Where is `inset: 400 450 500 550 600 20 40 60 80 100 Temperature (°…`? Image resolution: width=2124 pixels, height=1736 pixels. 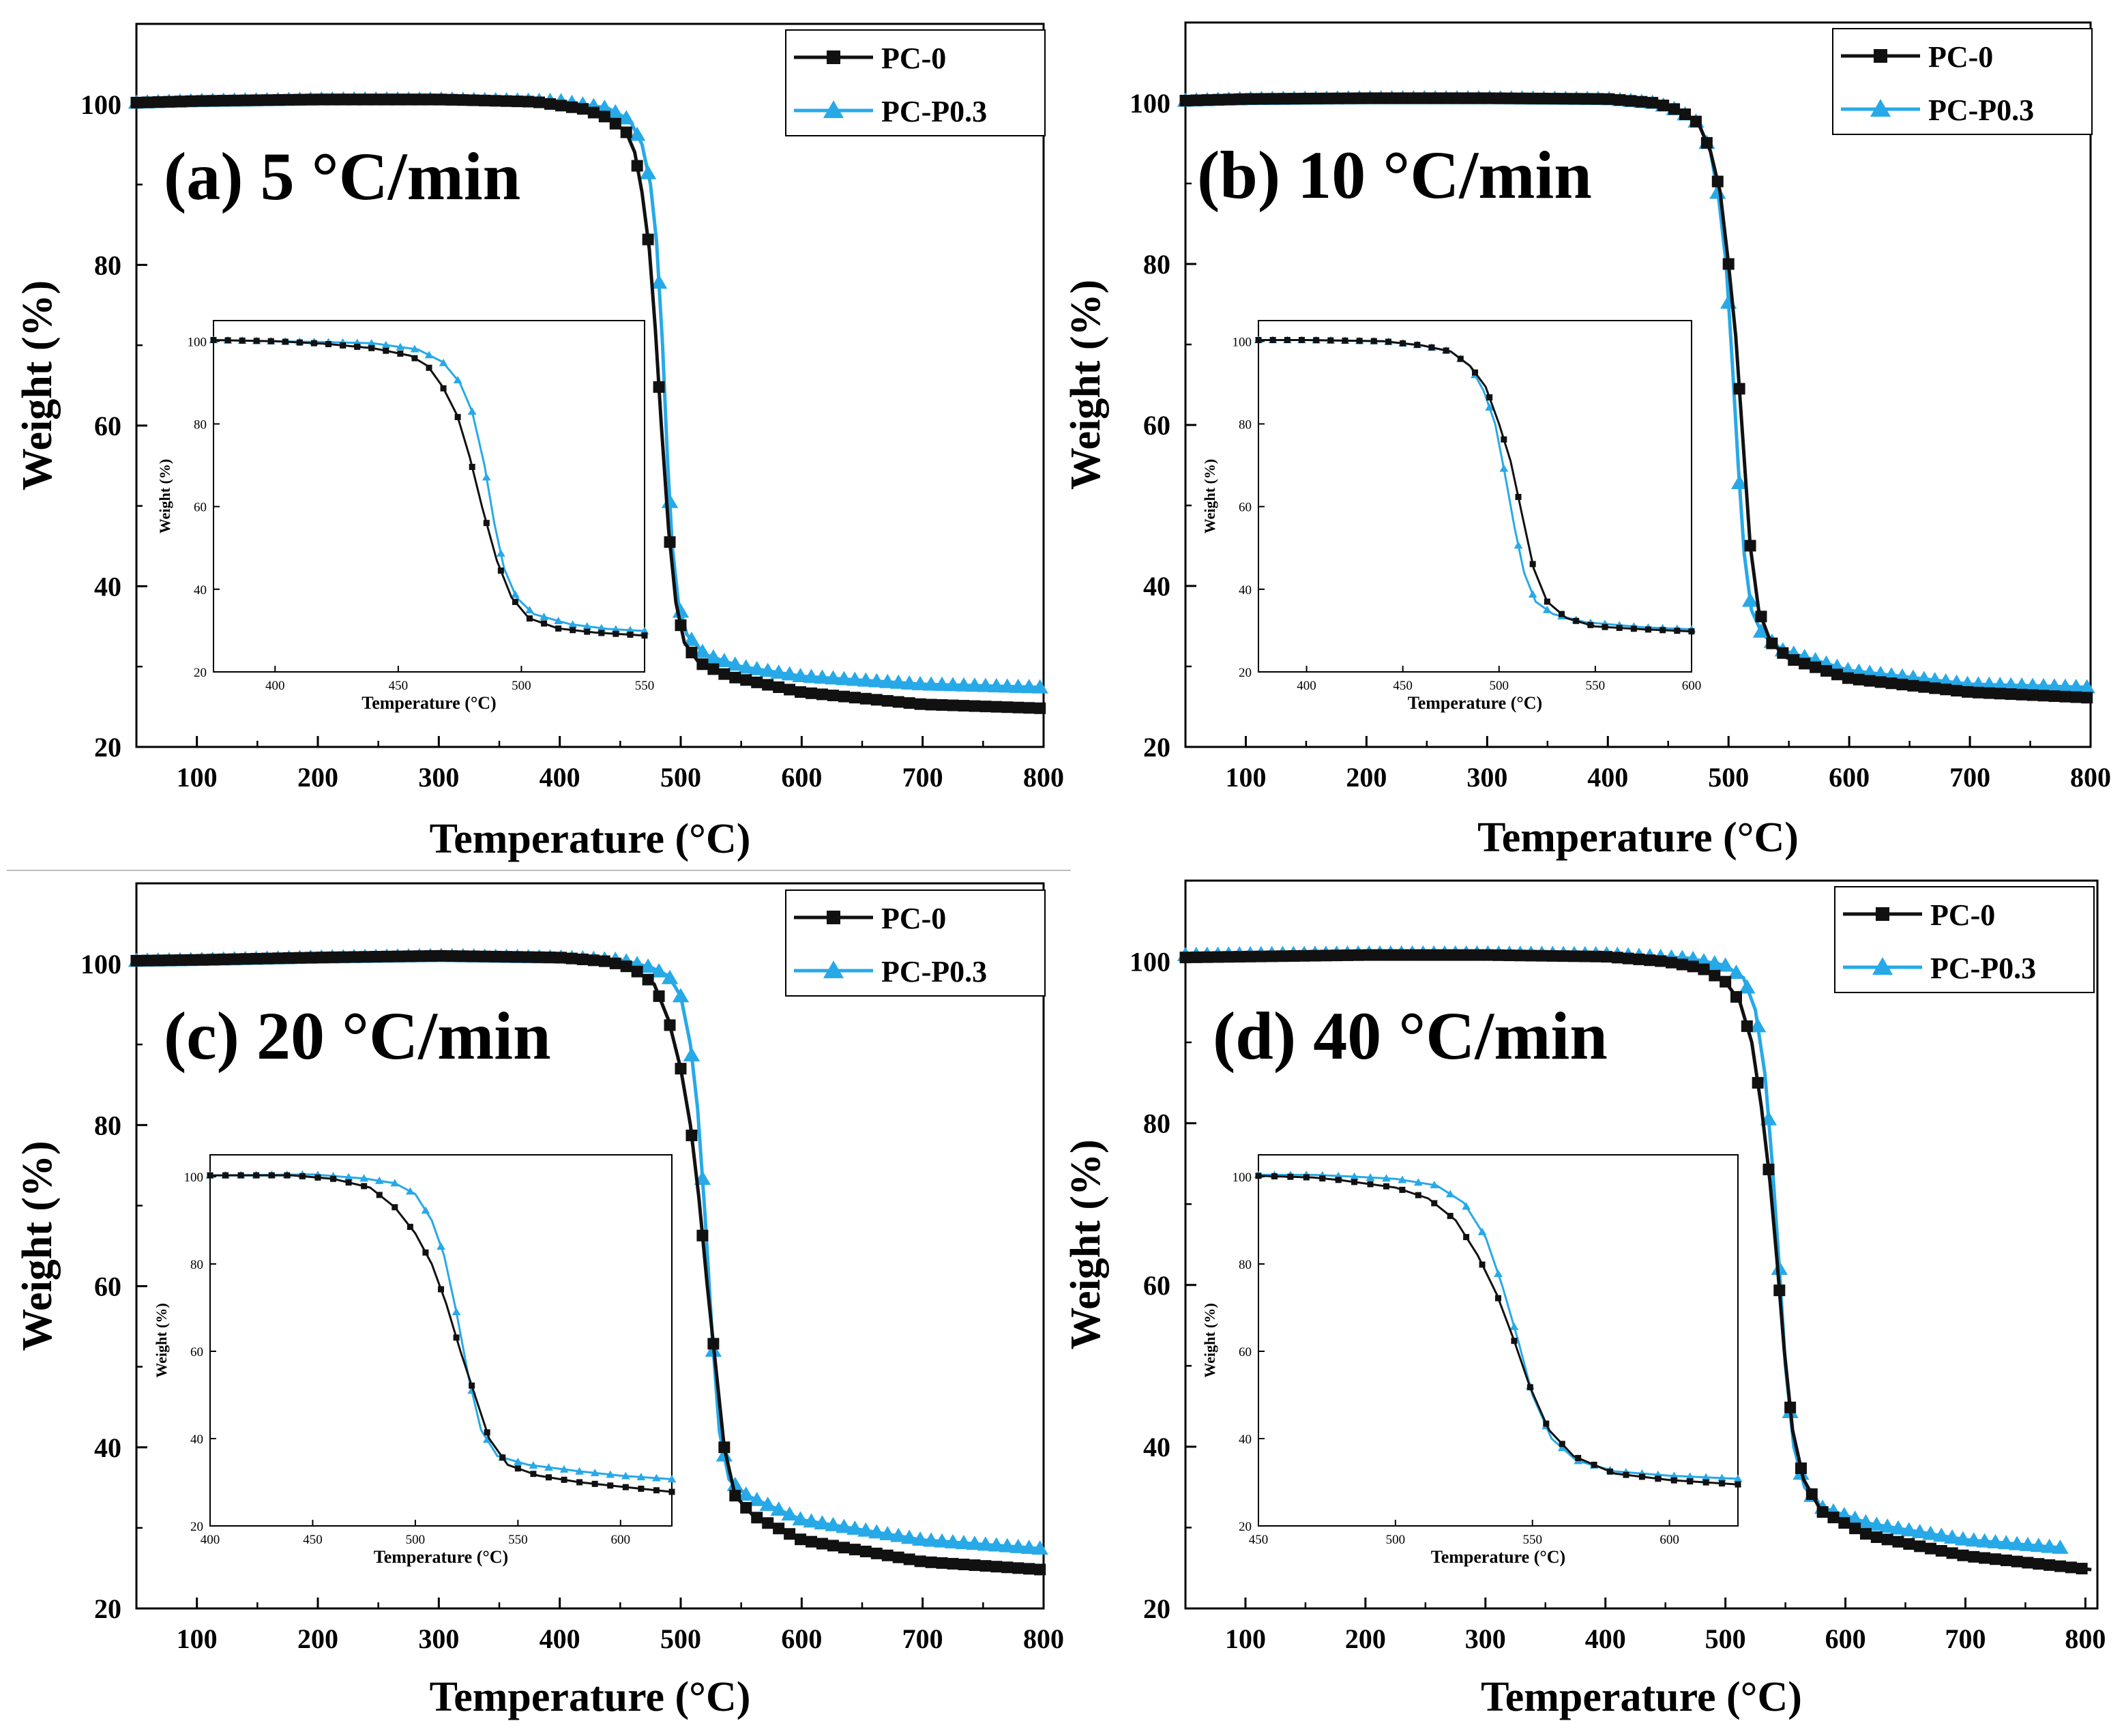 inset: 400 450 500 550 600 20 40 60 80 100 Temperature (°… is located at coordinates (415, 1361).